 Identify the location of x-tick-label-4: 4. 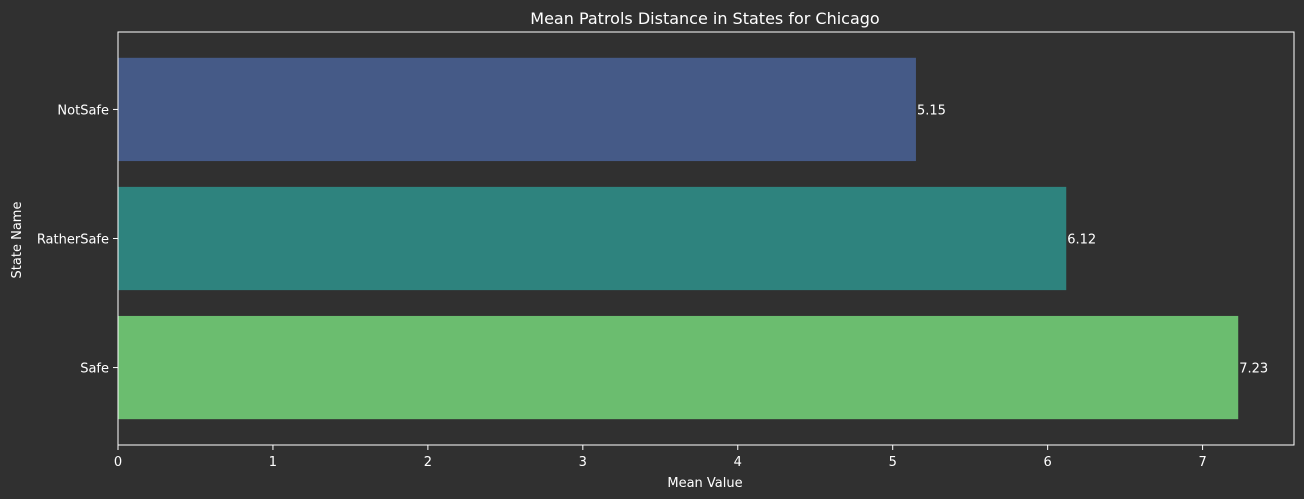
(738, 462).